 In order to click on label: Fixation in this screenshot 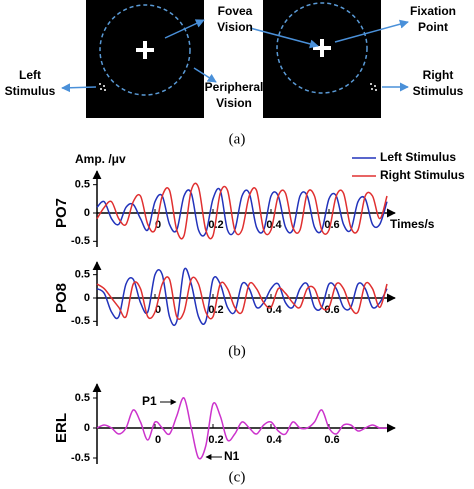, I will do `click(433, 11)`.